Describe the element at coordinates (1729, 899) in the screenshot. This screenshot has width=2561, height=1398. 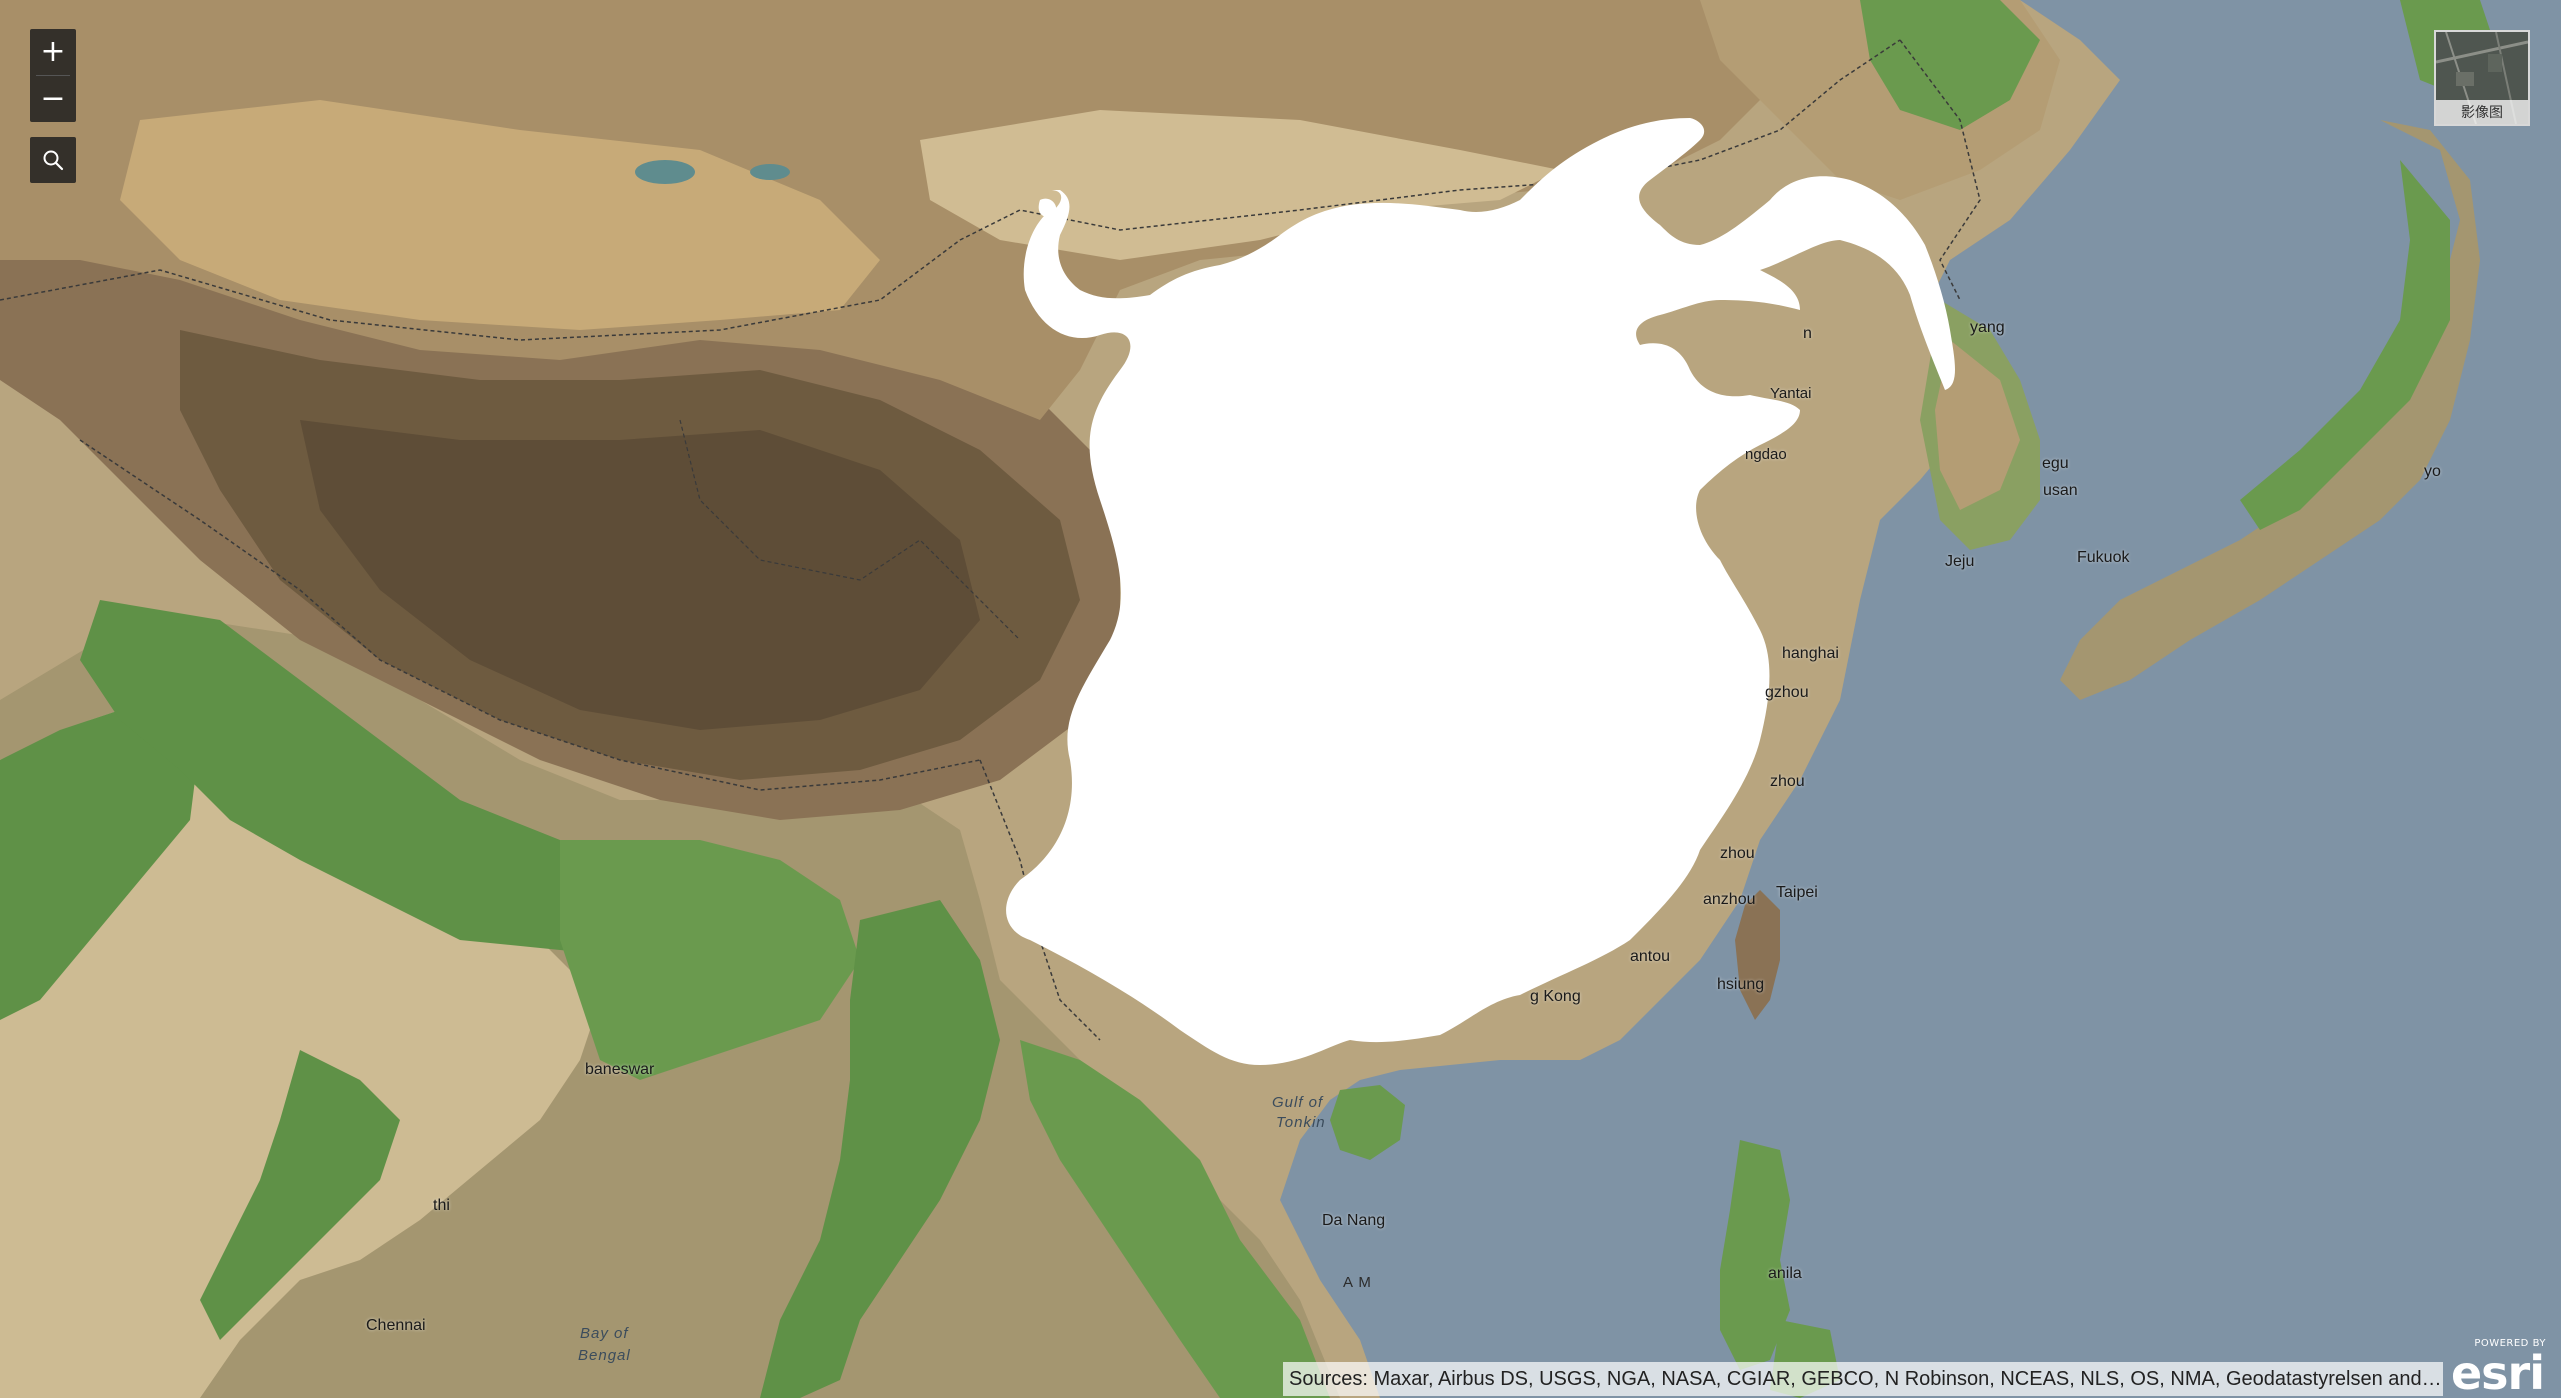
I see `city-label-quanzhou: anzhou` at that location.